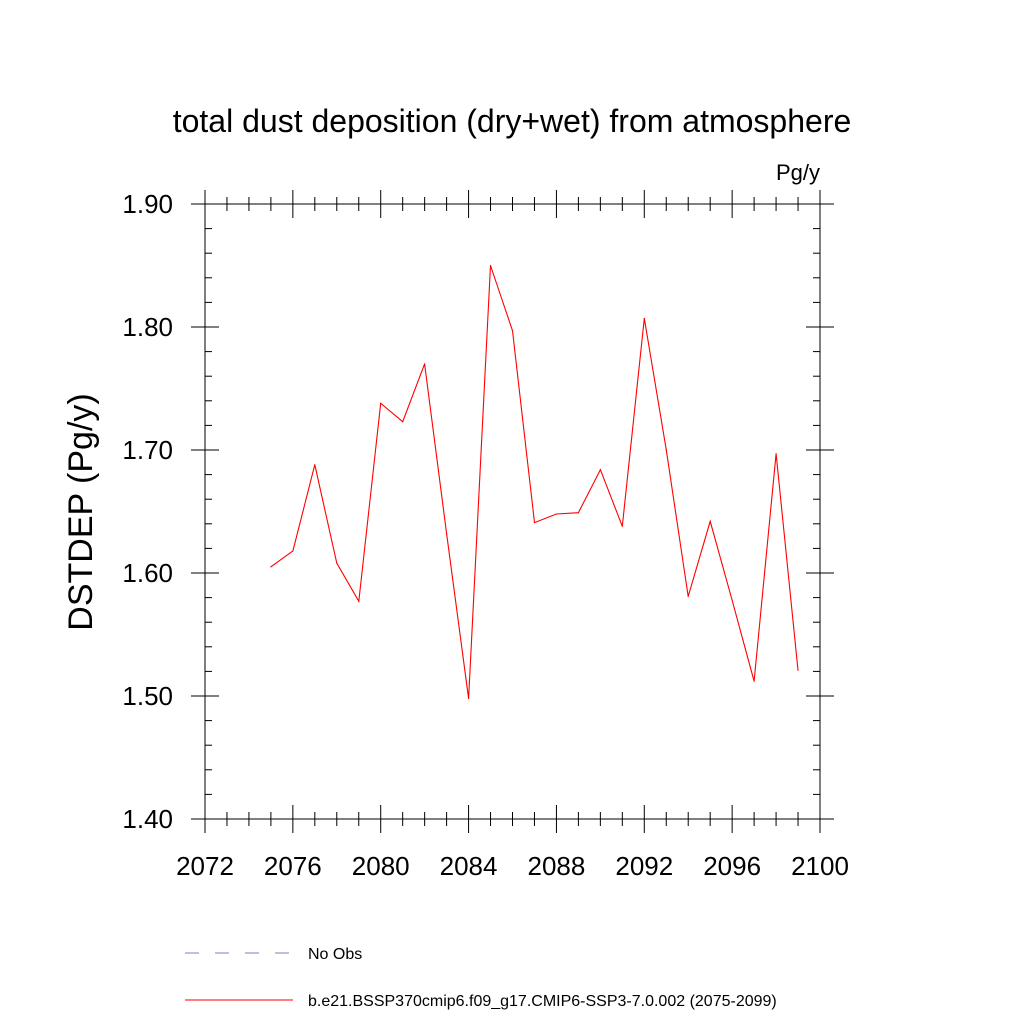 The height and width of the screenshot is (1024, 1024). What do you see at coordinates (205, 866) in the screenshot?
I see `x-tick-label: 2072` at bounding box center [205, 866].